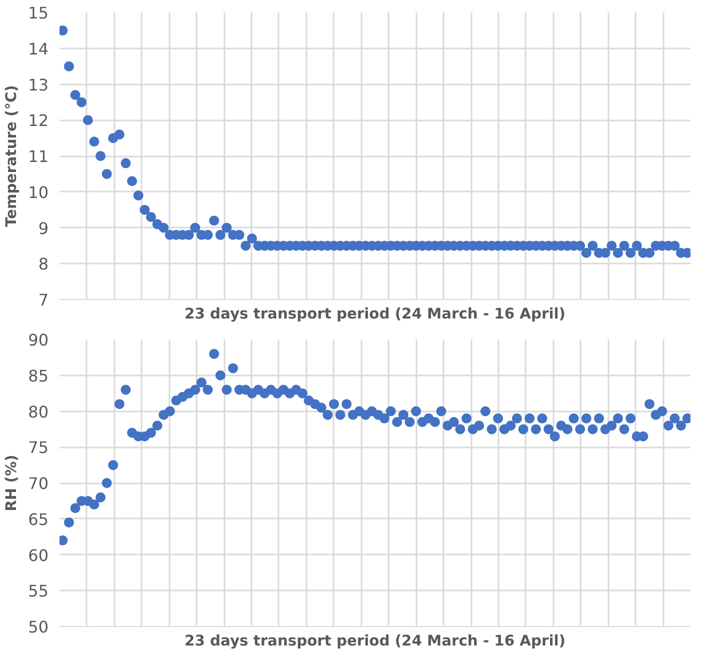 This screenshot has width=719, height=655. Describe the element at coordinates (38, 156) in the screenshot. I see `y-tick-label: 11` at that location.